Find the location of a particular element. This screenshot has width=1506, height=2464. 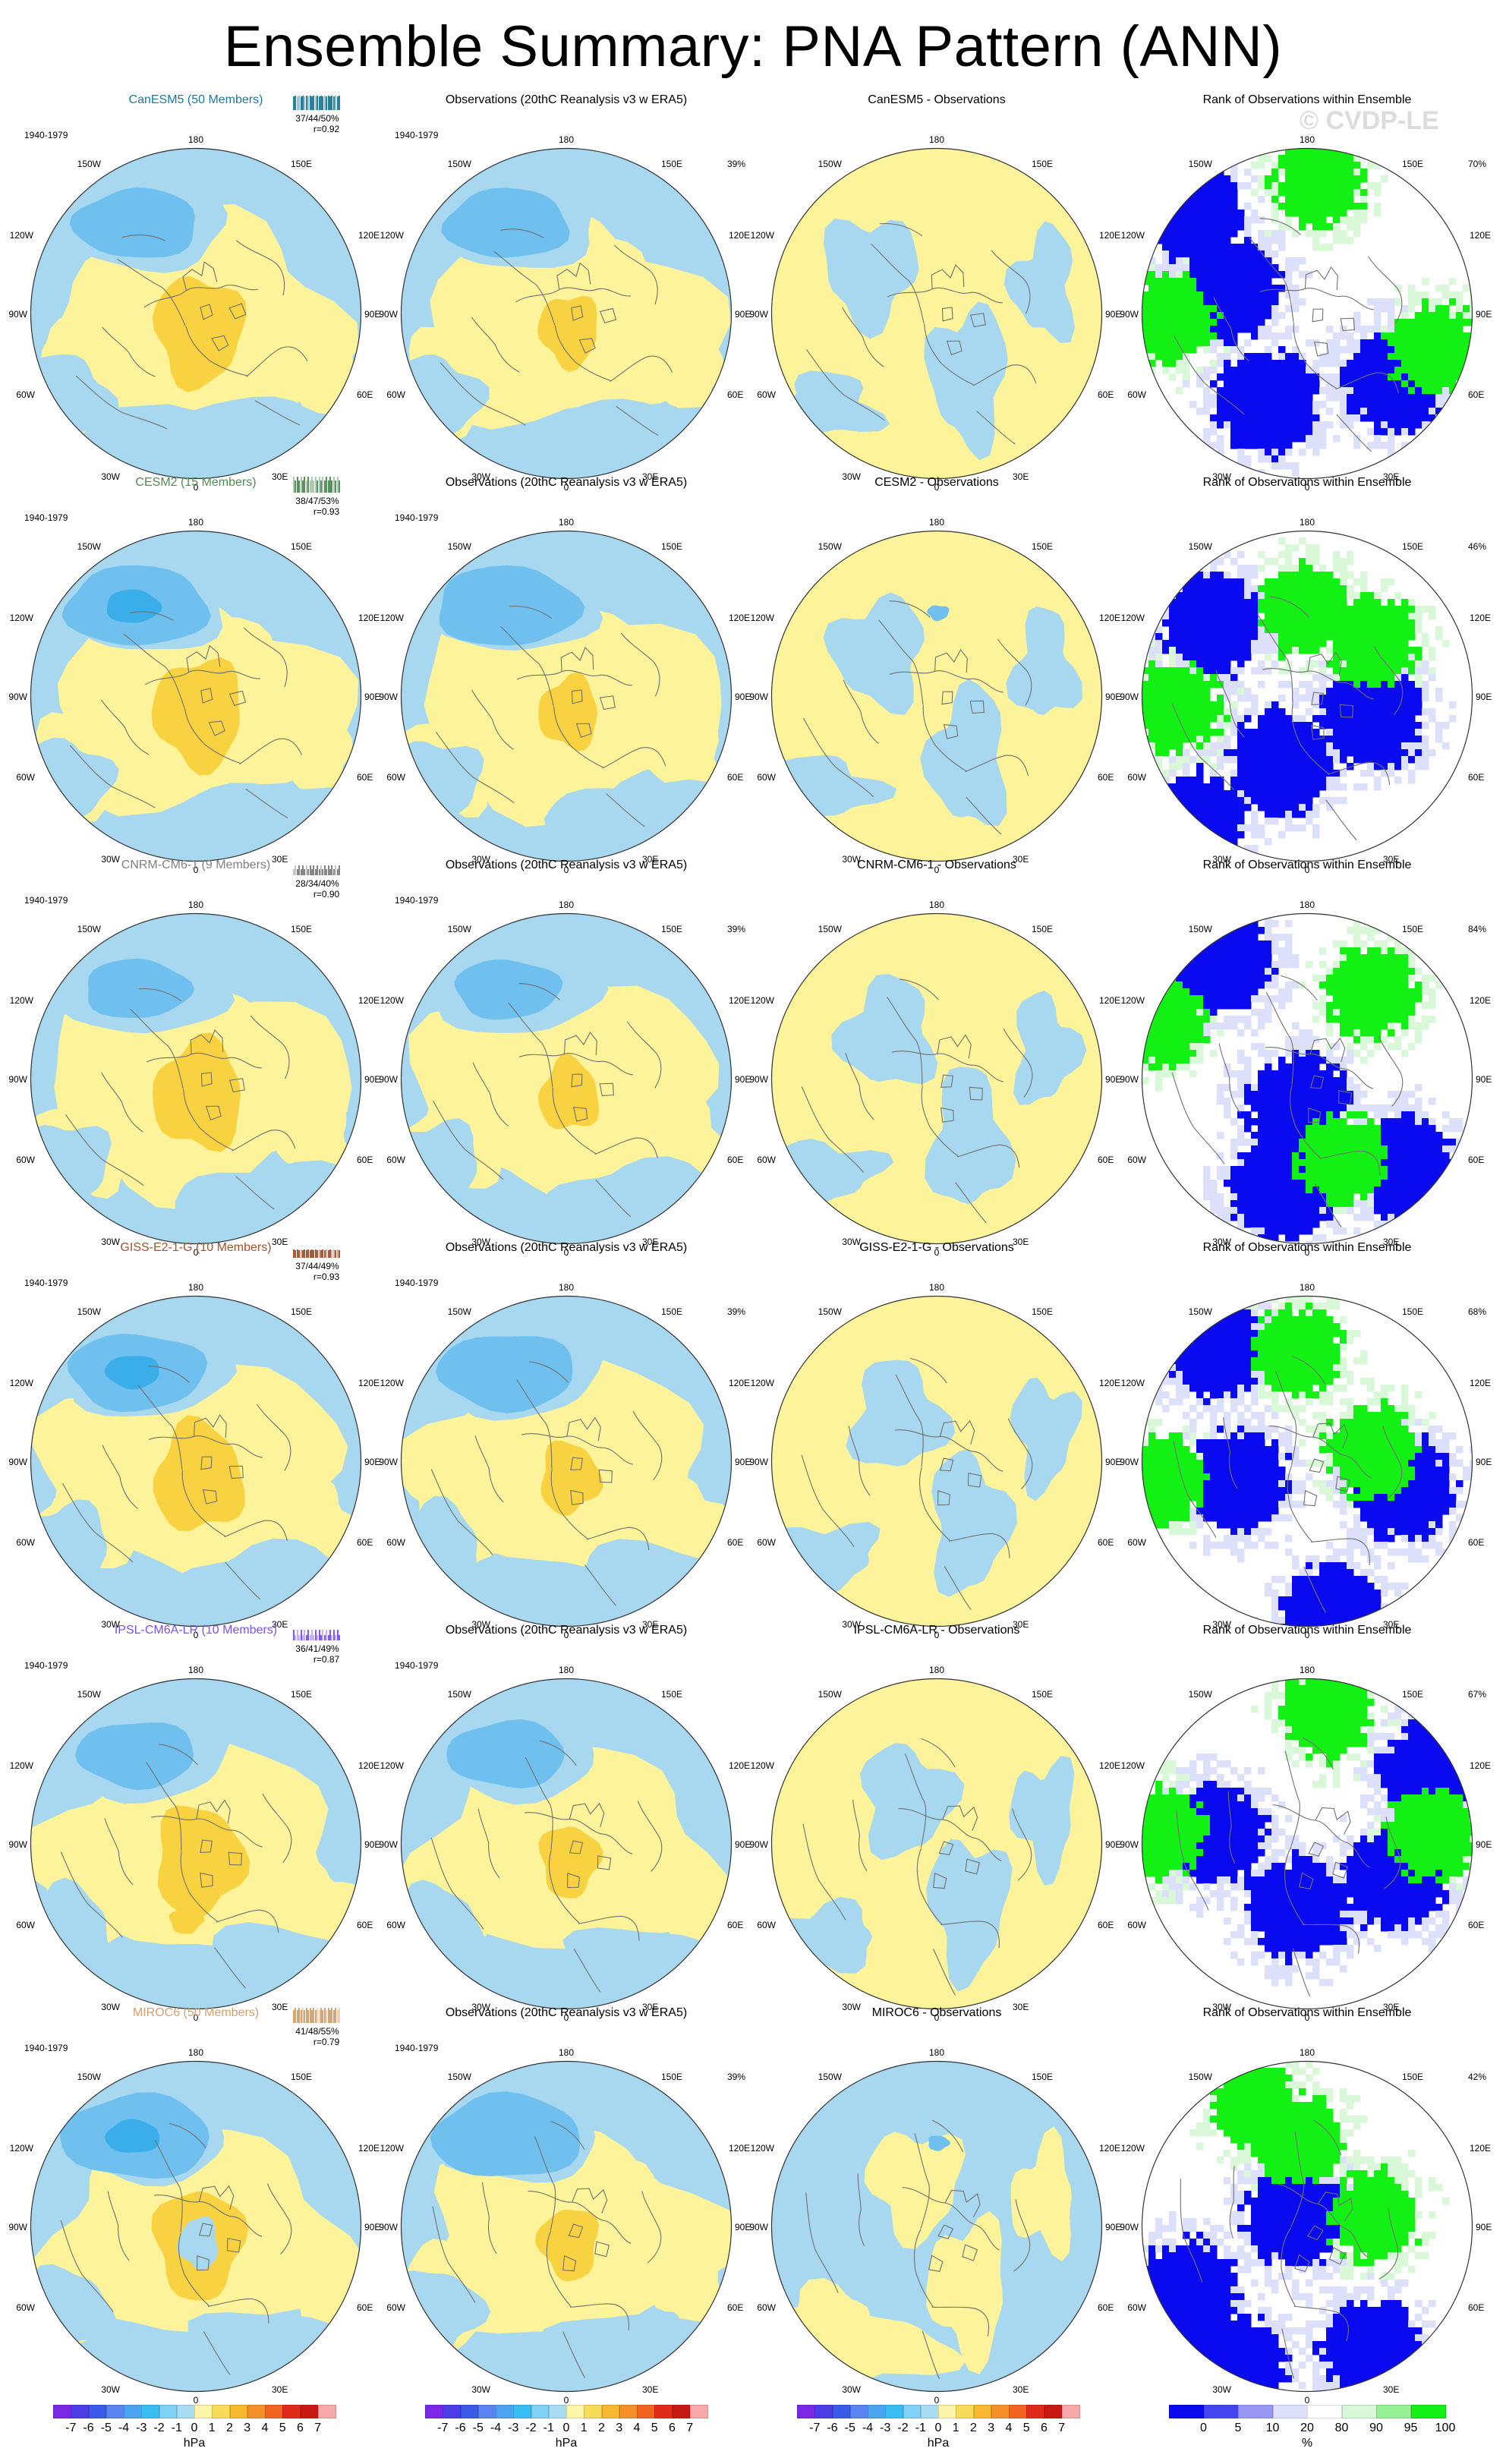

rank-percentage: 70% is located at coordinates (1477, 164).